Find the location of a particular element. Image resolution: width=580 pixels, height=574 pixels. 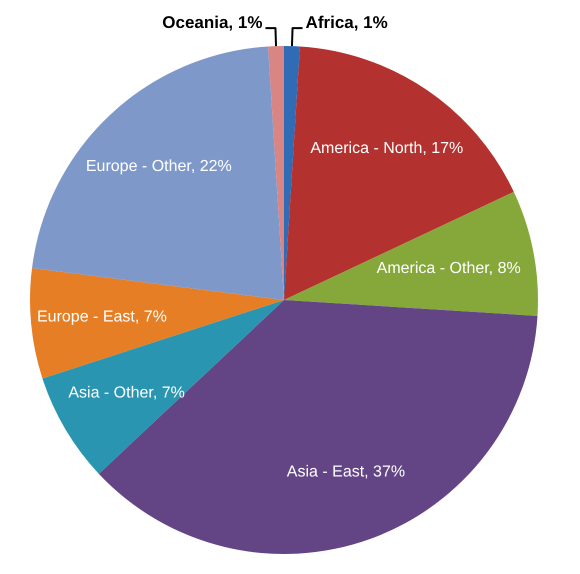

slice-label: America - Other, 8% is located at coordinates (448, 268).